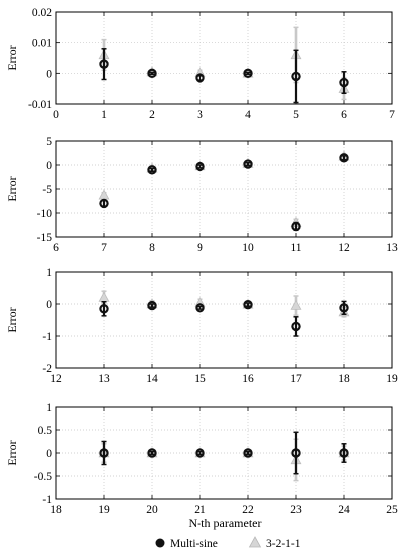 The image size is (404, 553). What do you see at coordinates (200, 115) in the screenshot?
I see `x-tick-label: 3` at bounding box center [200, 115].